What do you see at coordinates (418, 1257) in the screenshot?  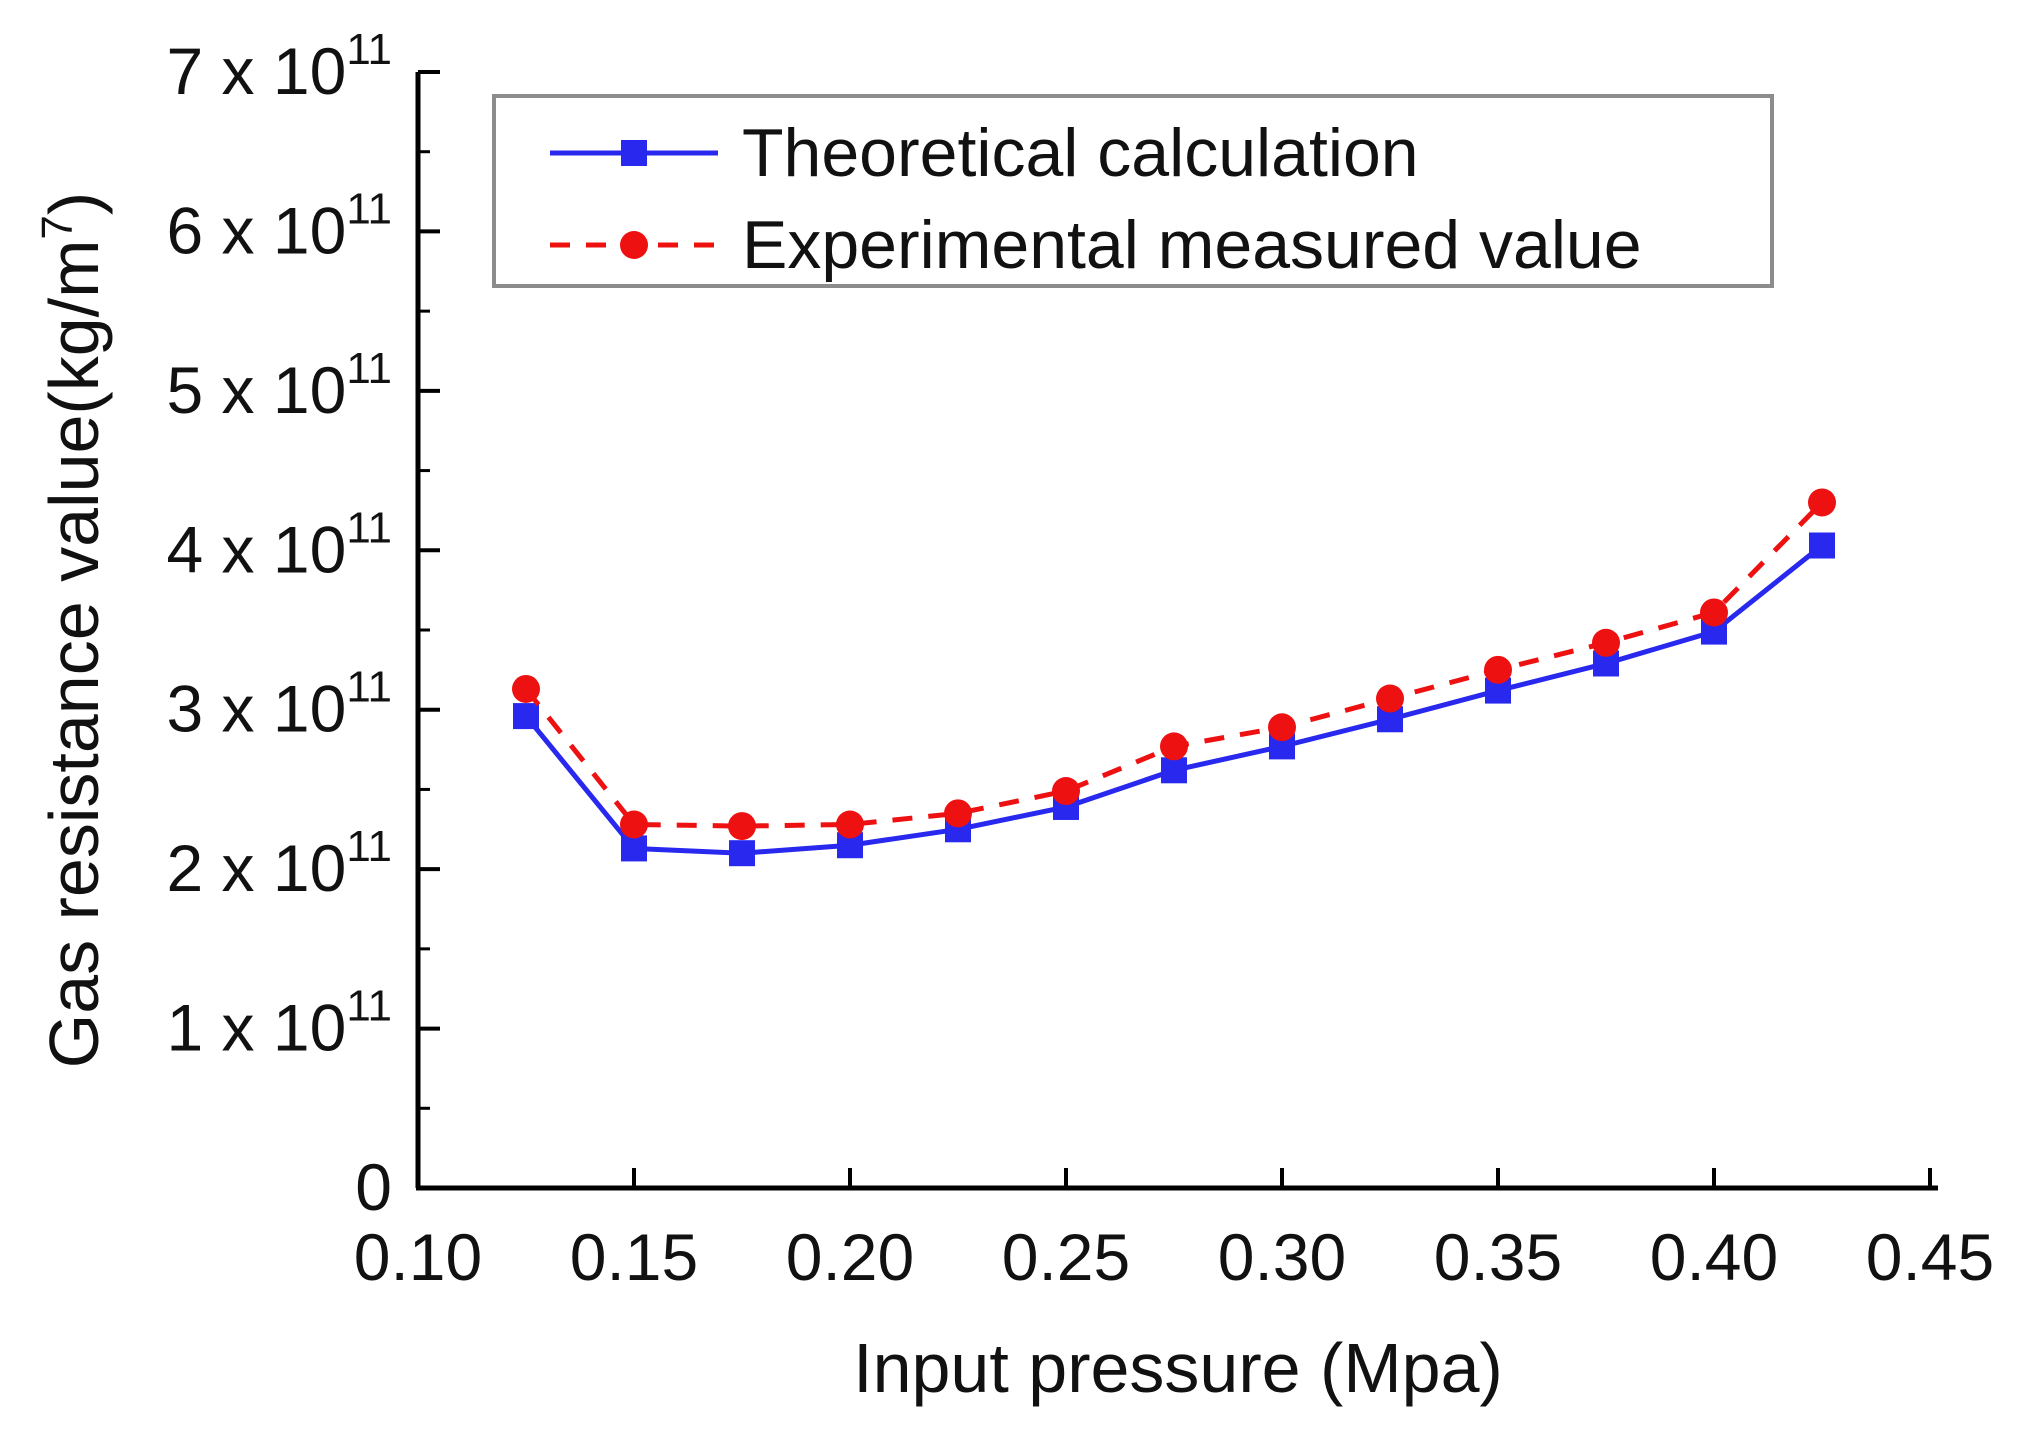 I see `x-tick-label: 0.10` at bounding box center [418, 1257].